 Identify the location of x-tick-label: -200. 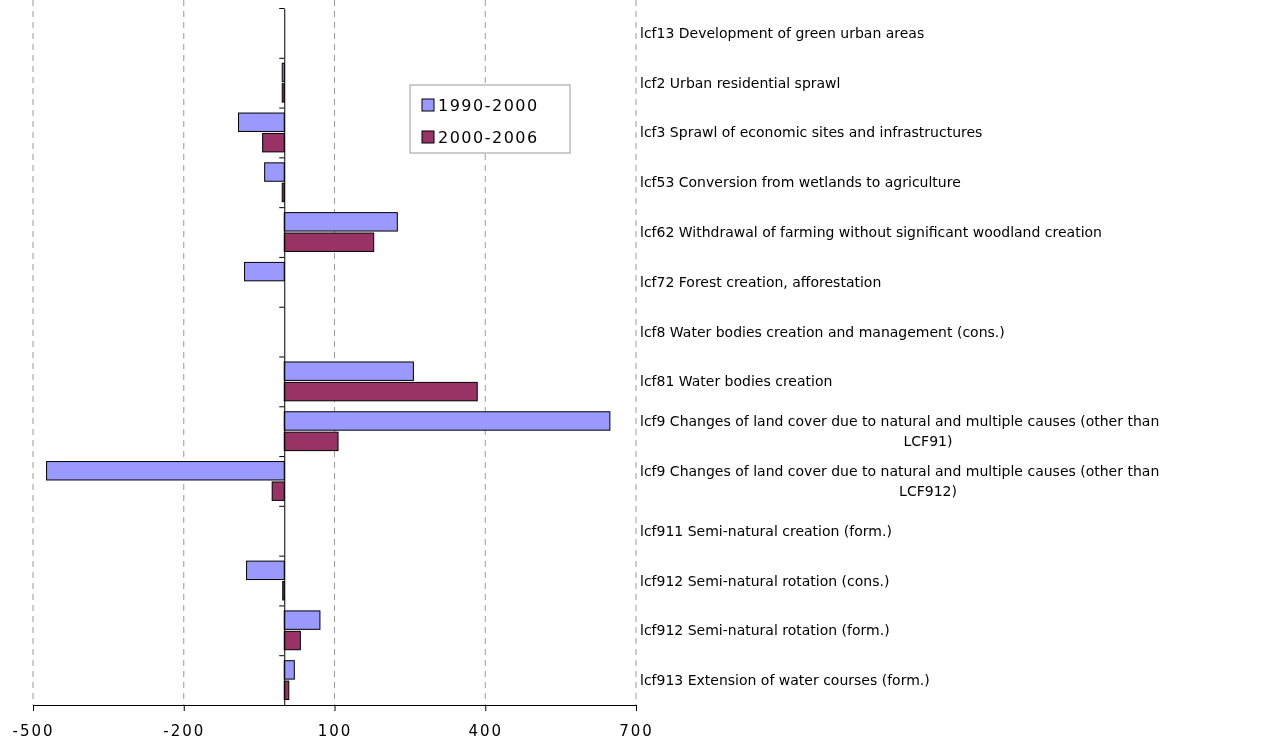
(184, 730).